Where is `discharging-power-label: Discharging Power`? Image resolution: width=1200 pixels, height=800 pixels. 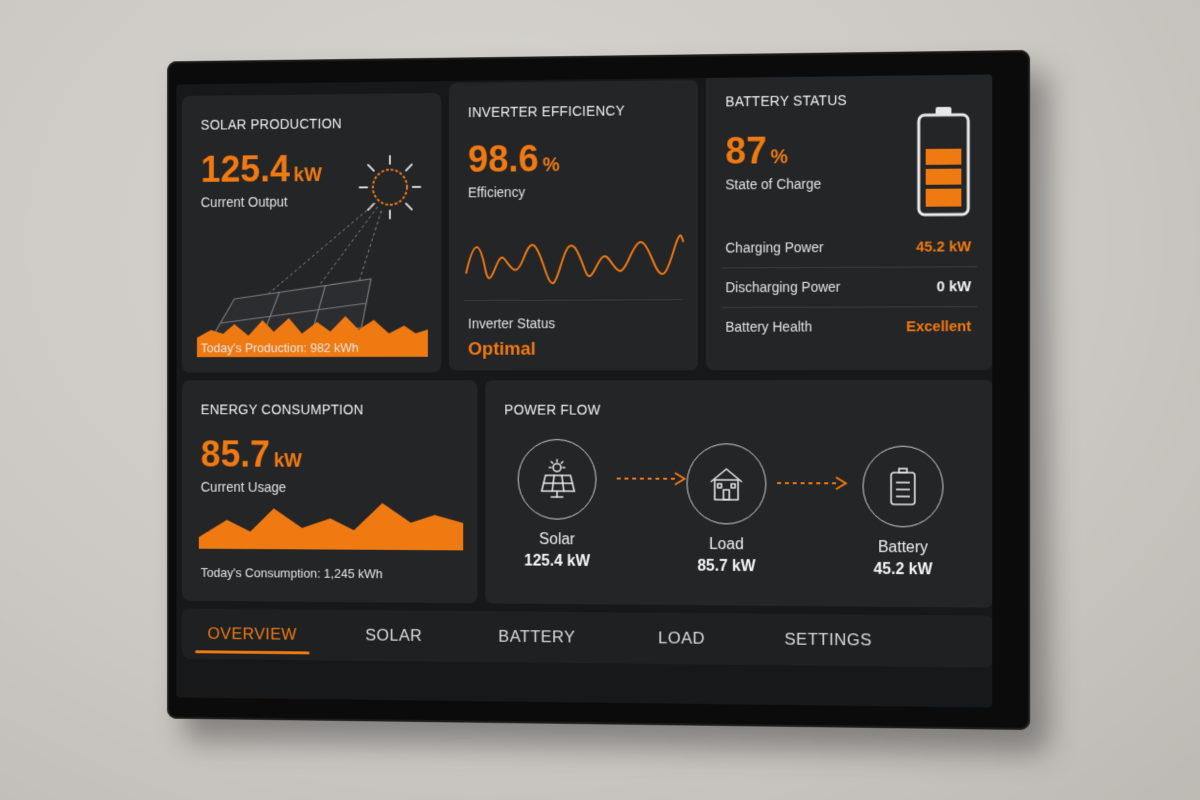
discharging-power-label: Discharging Power is located at coordinates (783, 287).